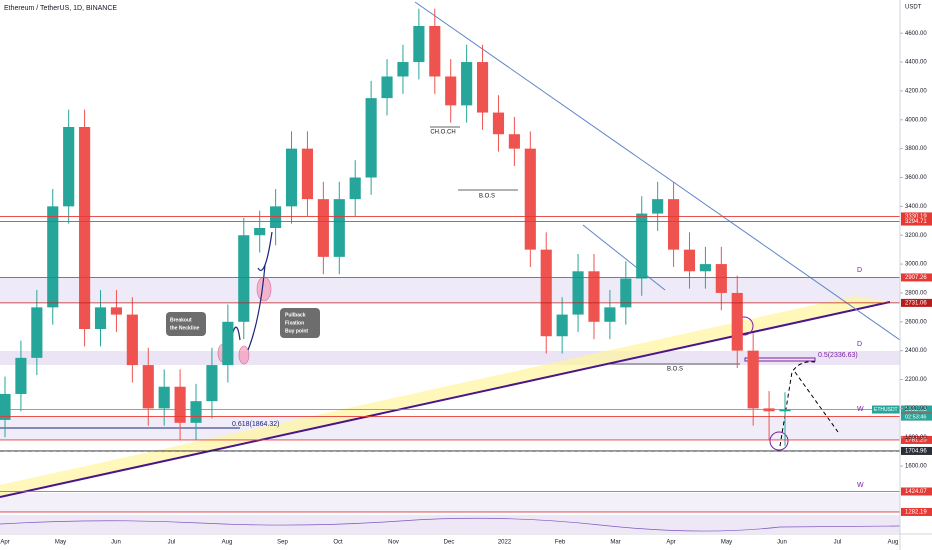 This screenshot has height=550, width=932. Describe the element at coordinates (916, 467) in the screenshot. I see `y-tick-label: 1600.00` at that location.